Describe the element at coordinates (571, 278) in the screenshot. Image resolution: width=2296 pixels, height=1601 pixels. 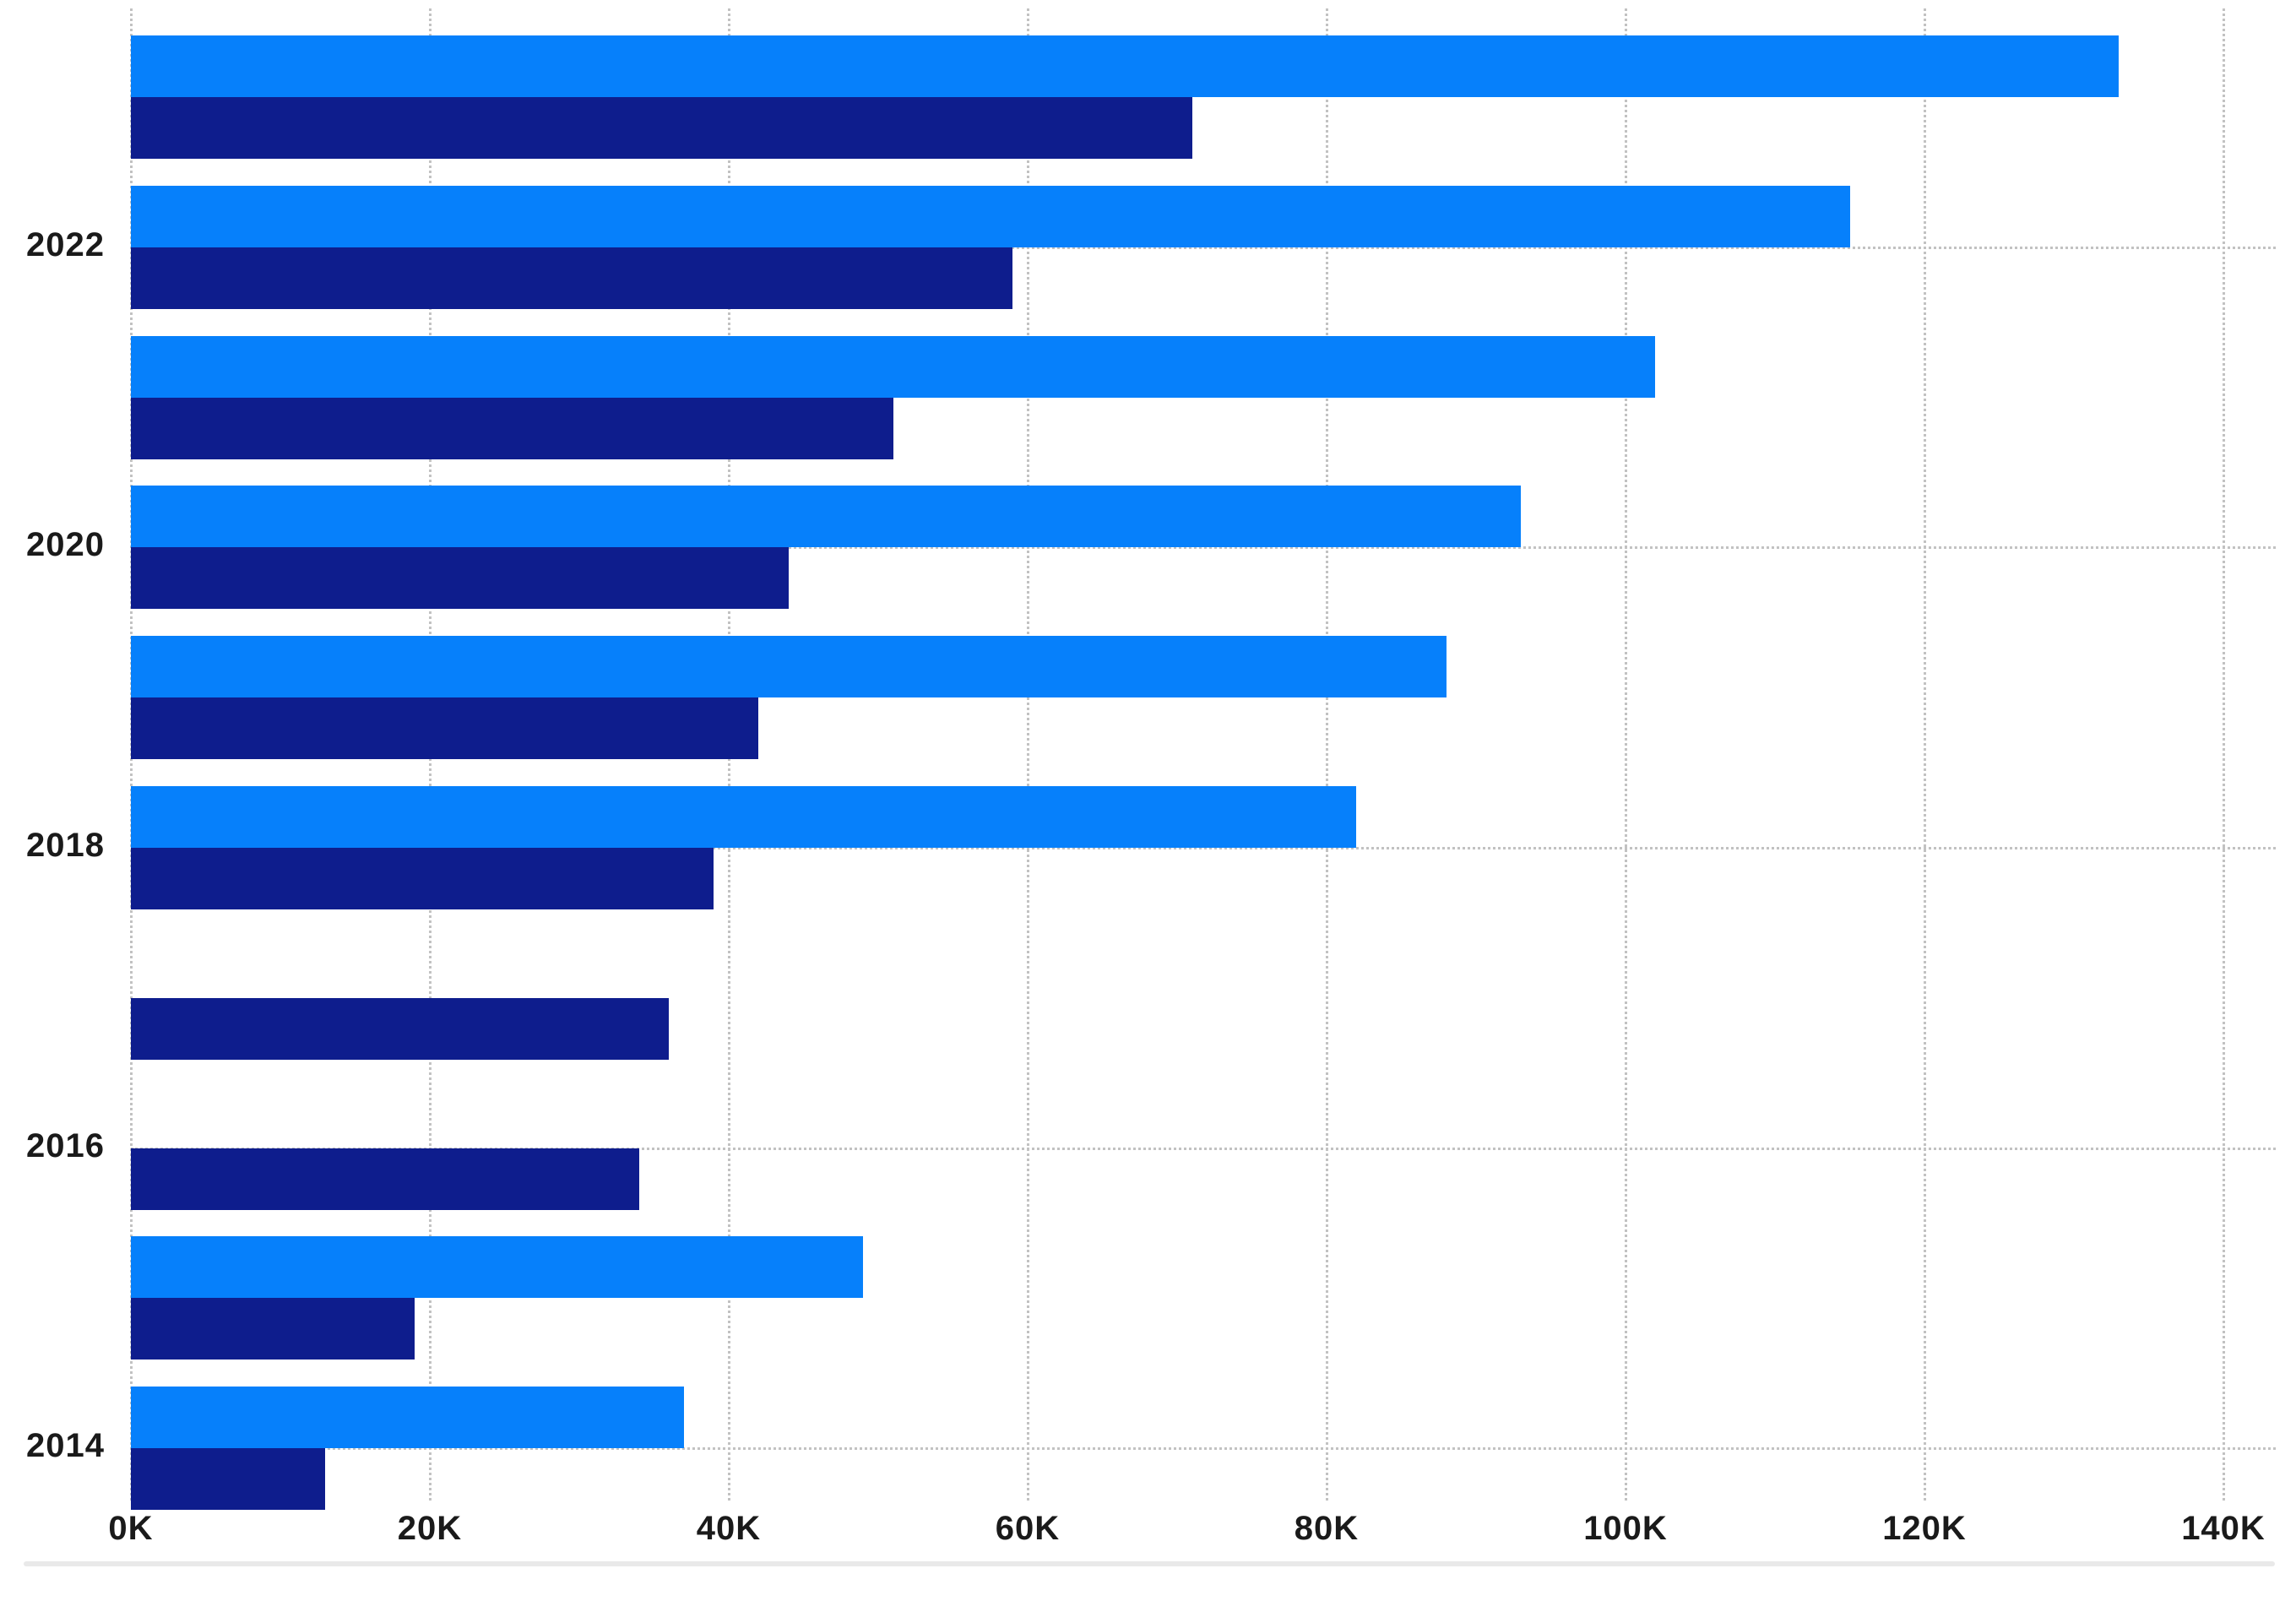
I see `bar-2022-dark` at that location.